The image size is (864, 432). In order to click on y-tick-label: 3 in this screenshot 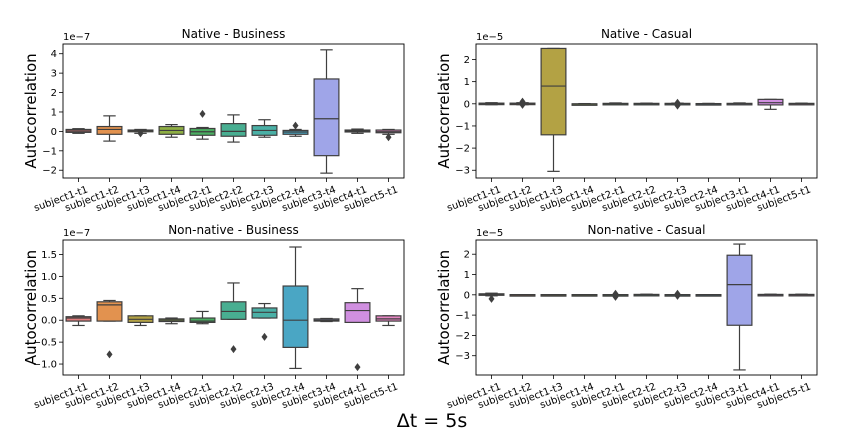, I will do `click(54, 74)`.